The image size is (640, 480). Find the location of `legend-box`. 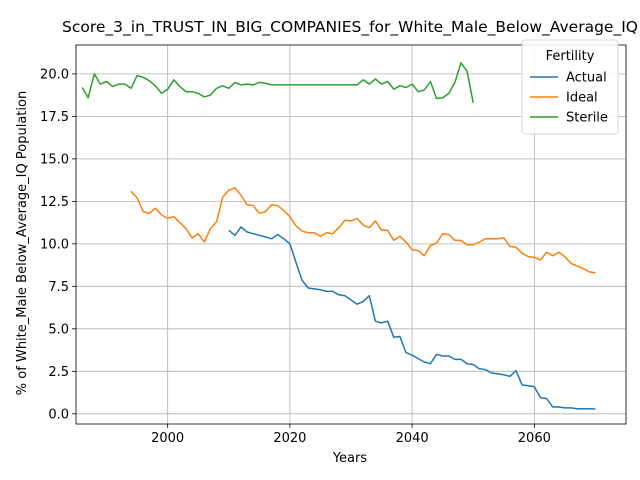

legend-box is located at coordinates (570, 87).